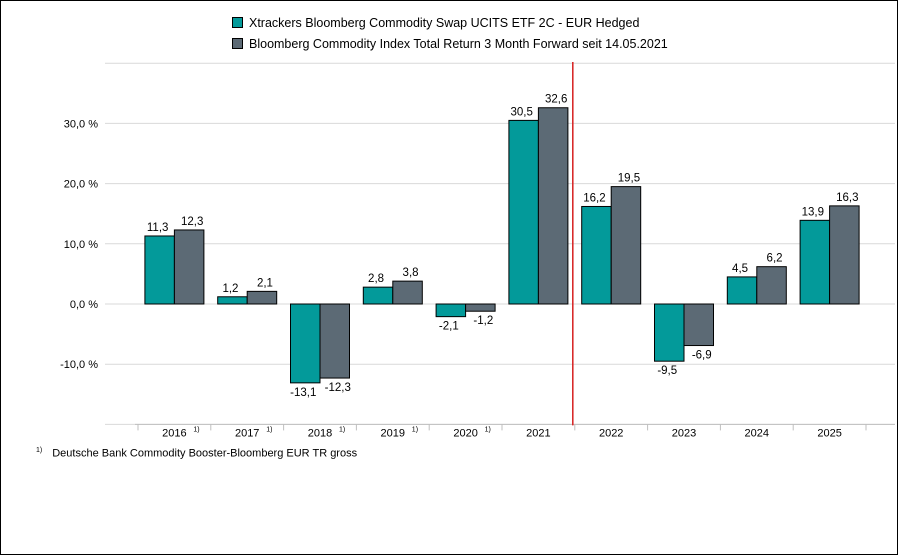  Describe the element at coordinates (192, 222) in the screenshot. I see `value-label-2016-series-2: 12,3` at that location.